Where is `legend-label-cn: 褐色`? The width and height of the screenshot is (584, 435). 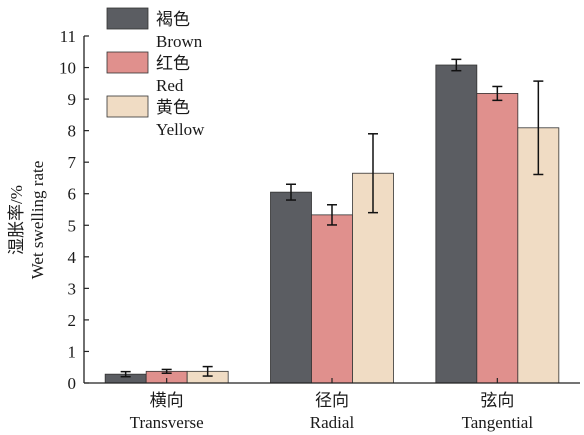
legend-label-cn: 褐色 is located at coordinates (173, 19).